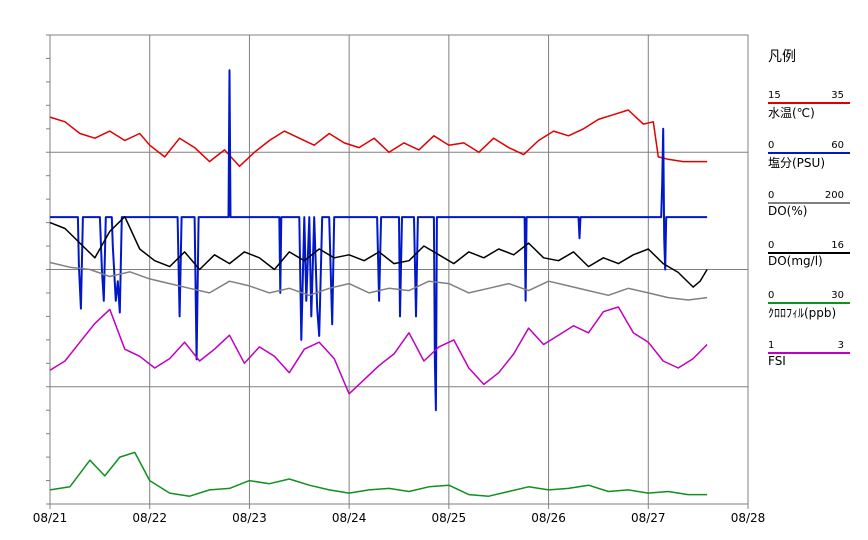 The width and height of the screenshot is (868, 540). I want to click on x-tick-label: 08/22, so click(149, 518).